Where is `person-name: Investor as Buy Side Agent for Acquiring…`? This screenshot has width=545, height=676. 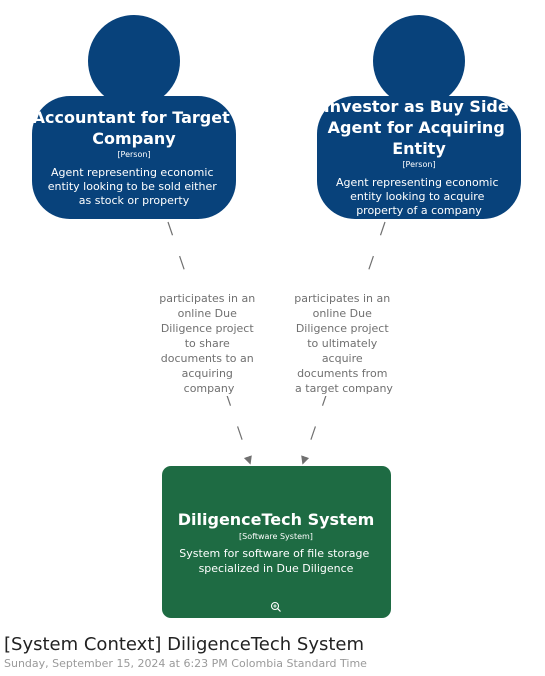
person-name: Investor as Buy Side Agent for Acquiring… is located at coordinates (419, 127).